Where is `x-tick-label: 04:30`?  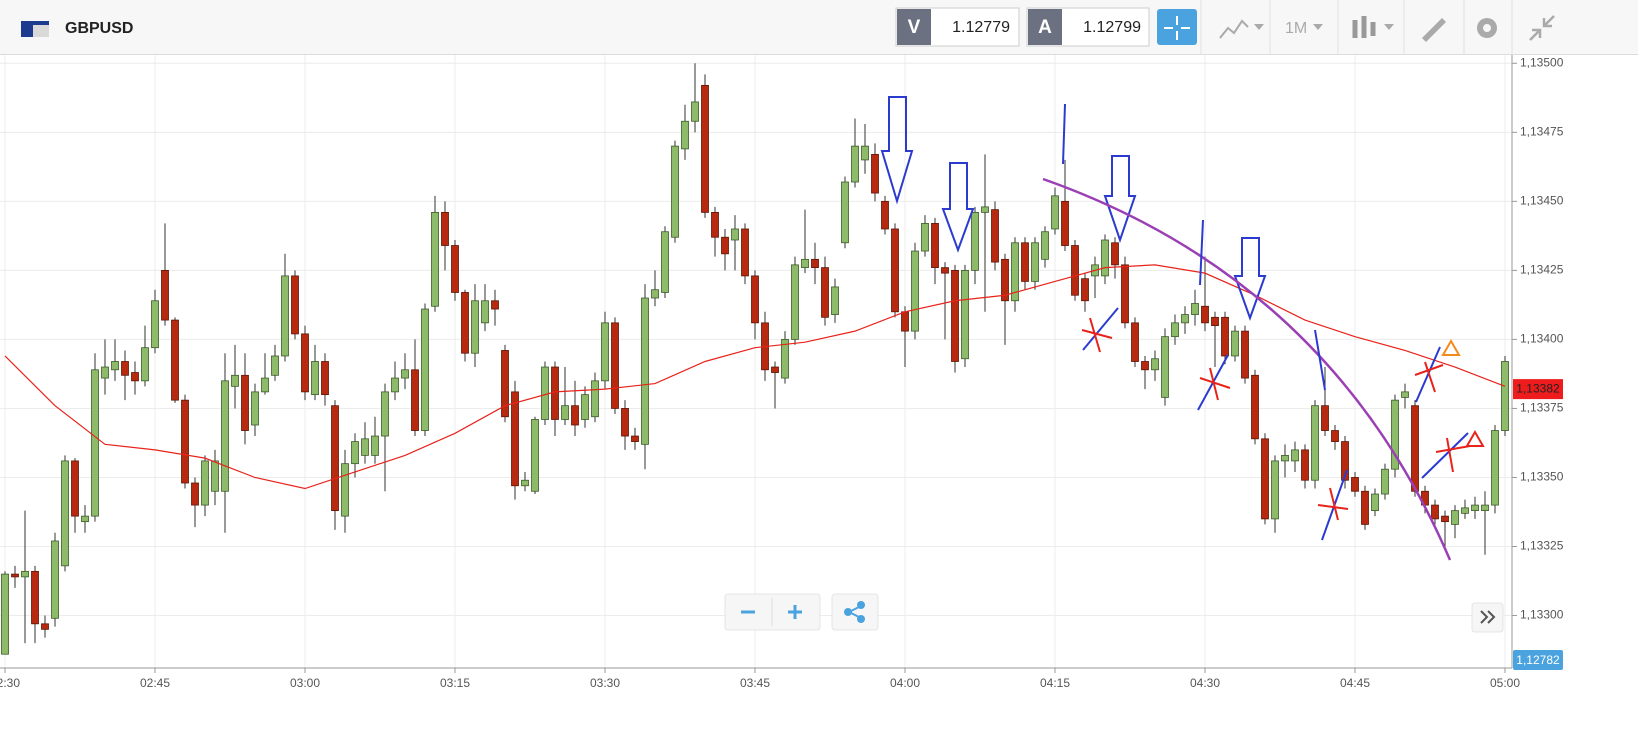
x-tick-label: 04:30 is located at coordinates (1205, 683).